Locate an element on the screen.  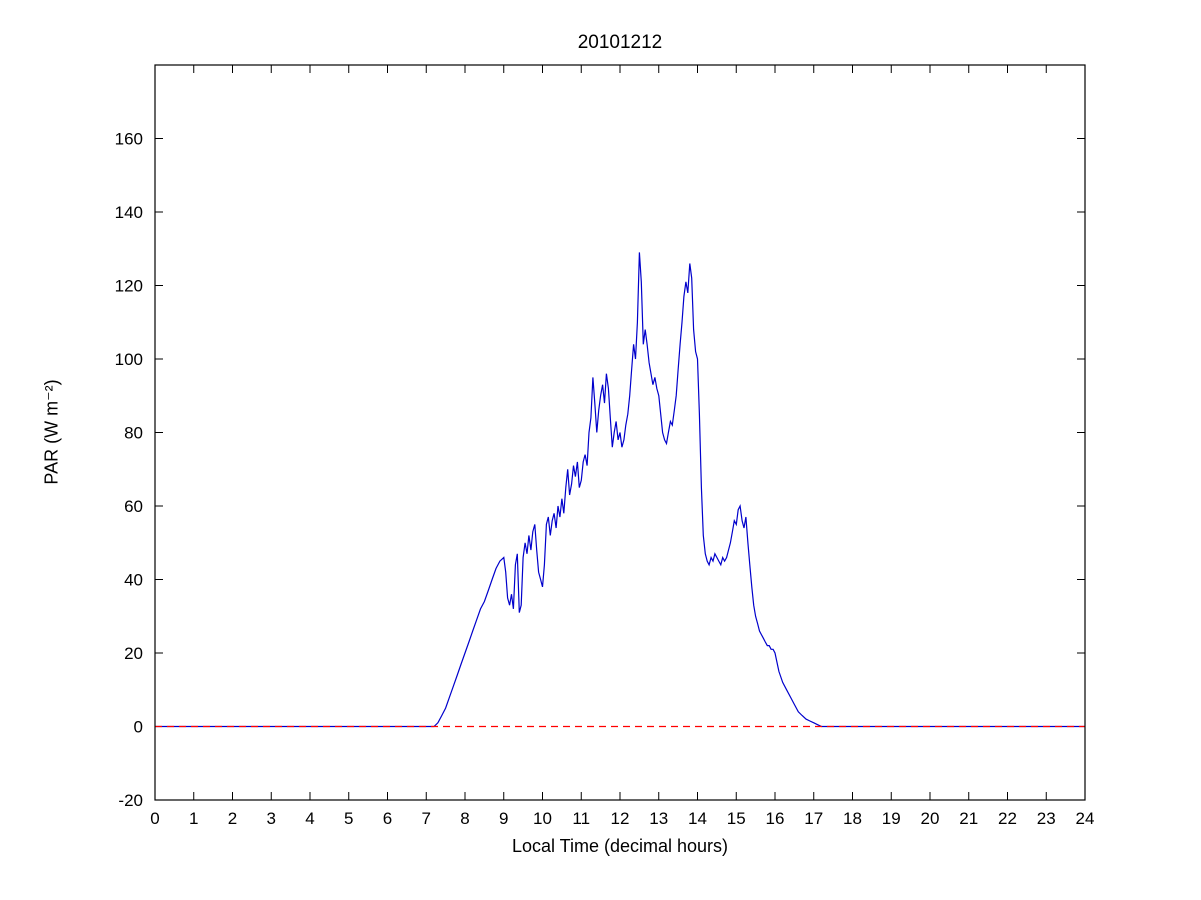
x-tick-label: 20 is located at coordinates (930, 818).